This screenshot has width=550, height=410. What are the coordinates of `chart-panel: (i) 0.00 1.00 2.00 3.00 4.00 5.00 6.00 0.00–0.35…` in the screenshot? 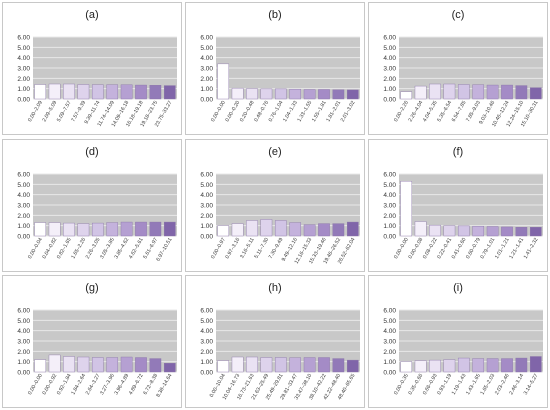 It's located at (458, 341).